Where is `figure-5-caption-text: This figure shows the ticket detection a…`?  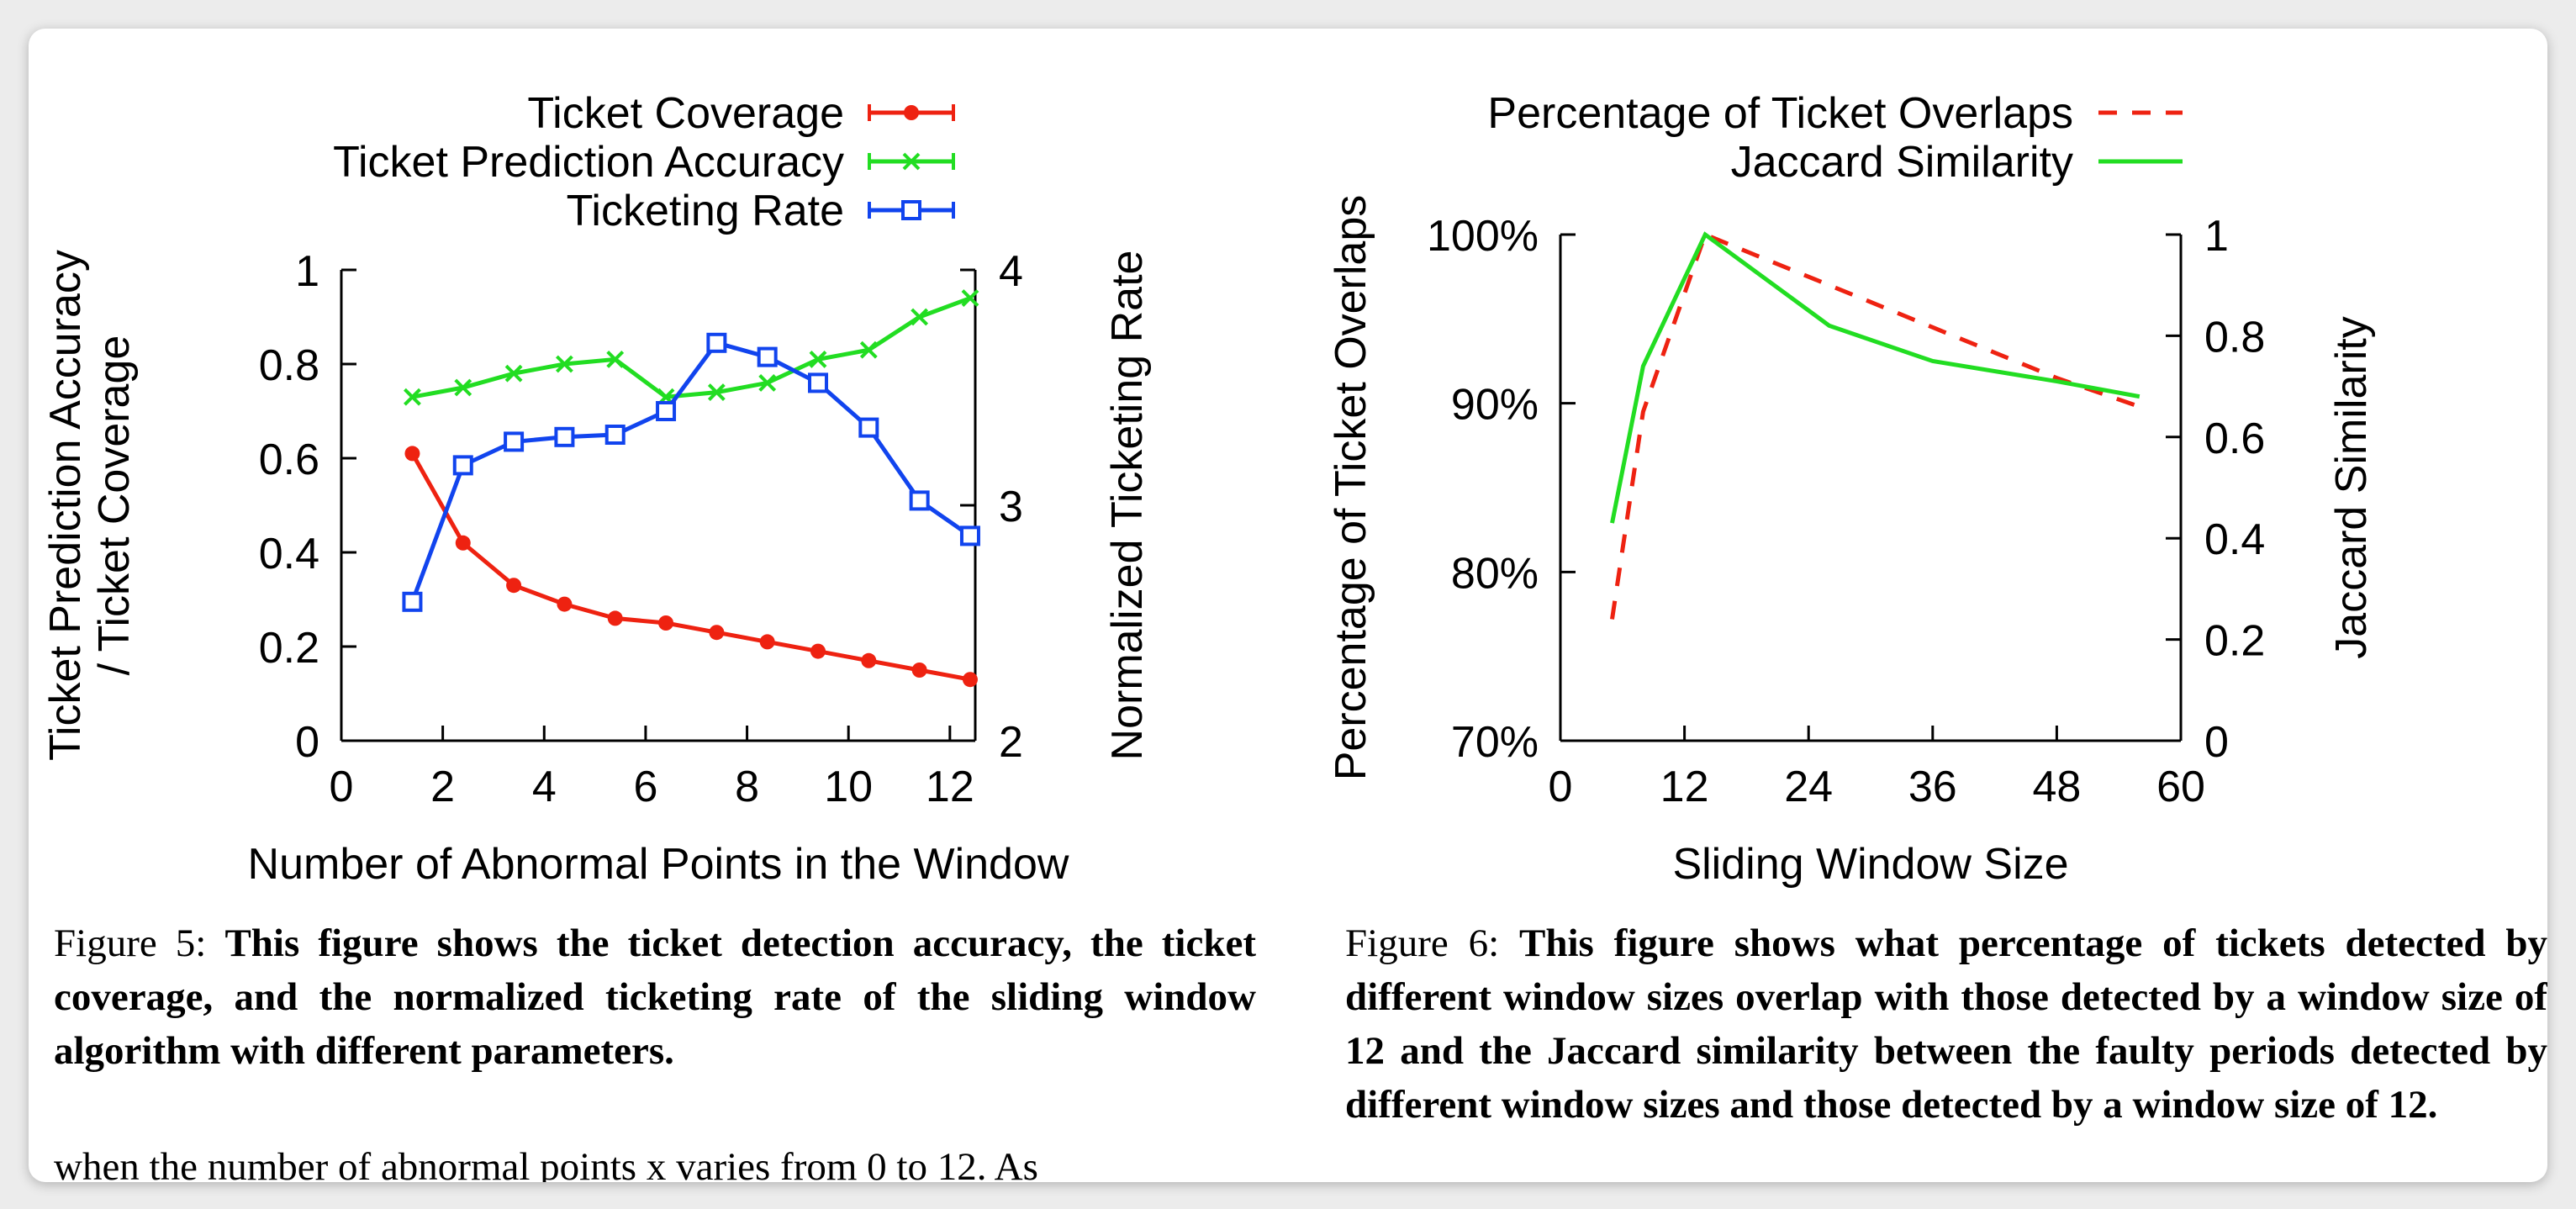
figure-5-caption-text: This figure shows the ticket detection a… is located at coordinates (655, 997).